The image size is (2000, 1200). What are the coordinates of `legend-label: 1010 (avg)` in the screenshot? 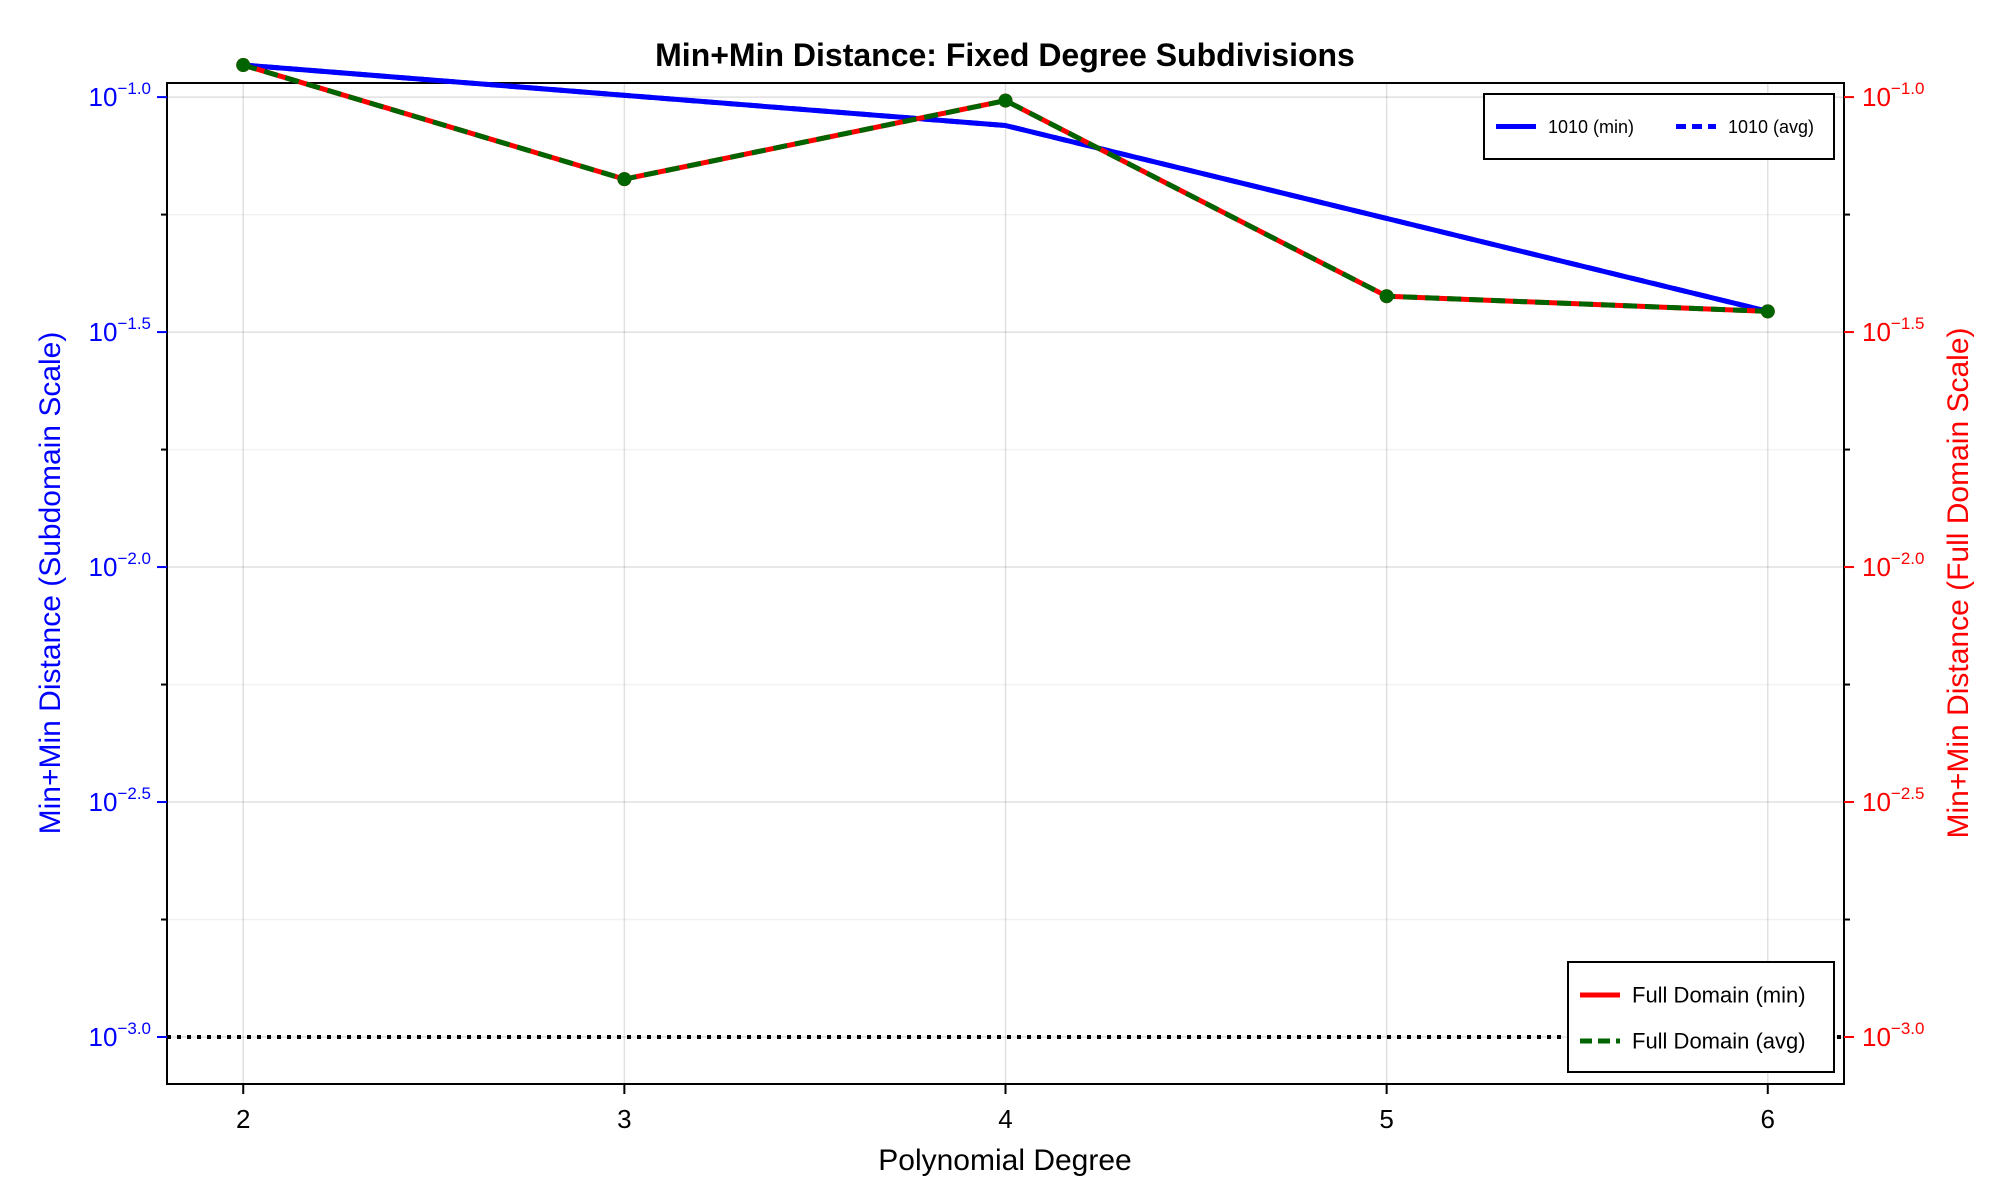 It's located at (1771, 127).